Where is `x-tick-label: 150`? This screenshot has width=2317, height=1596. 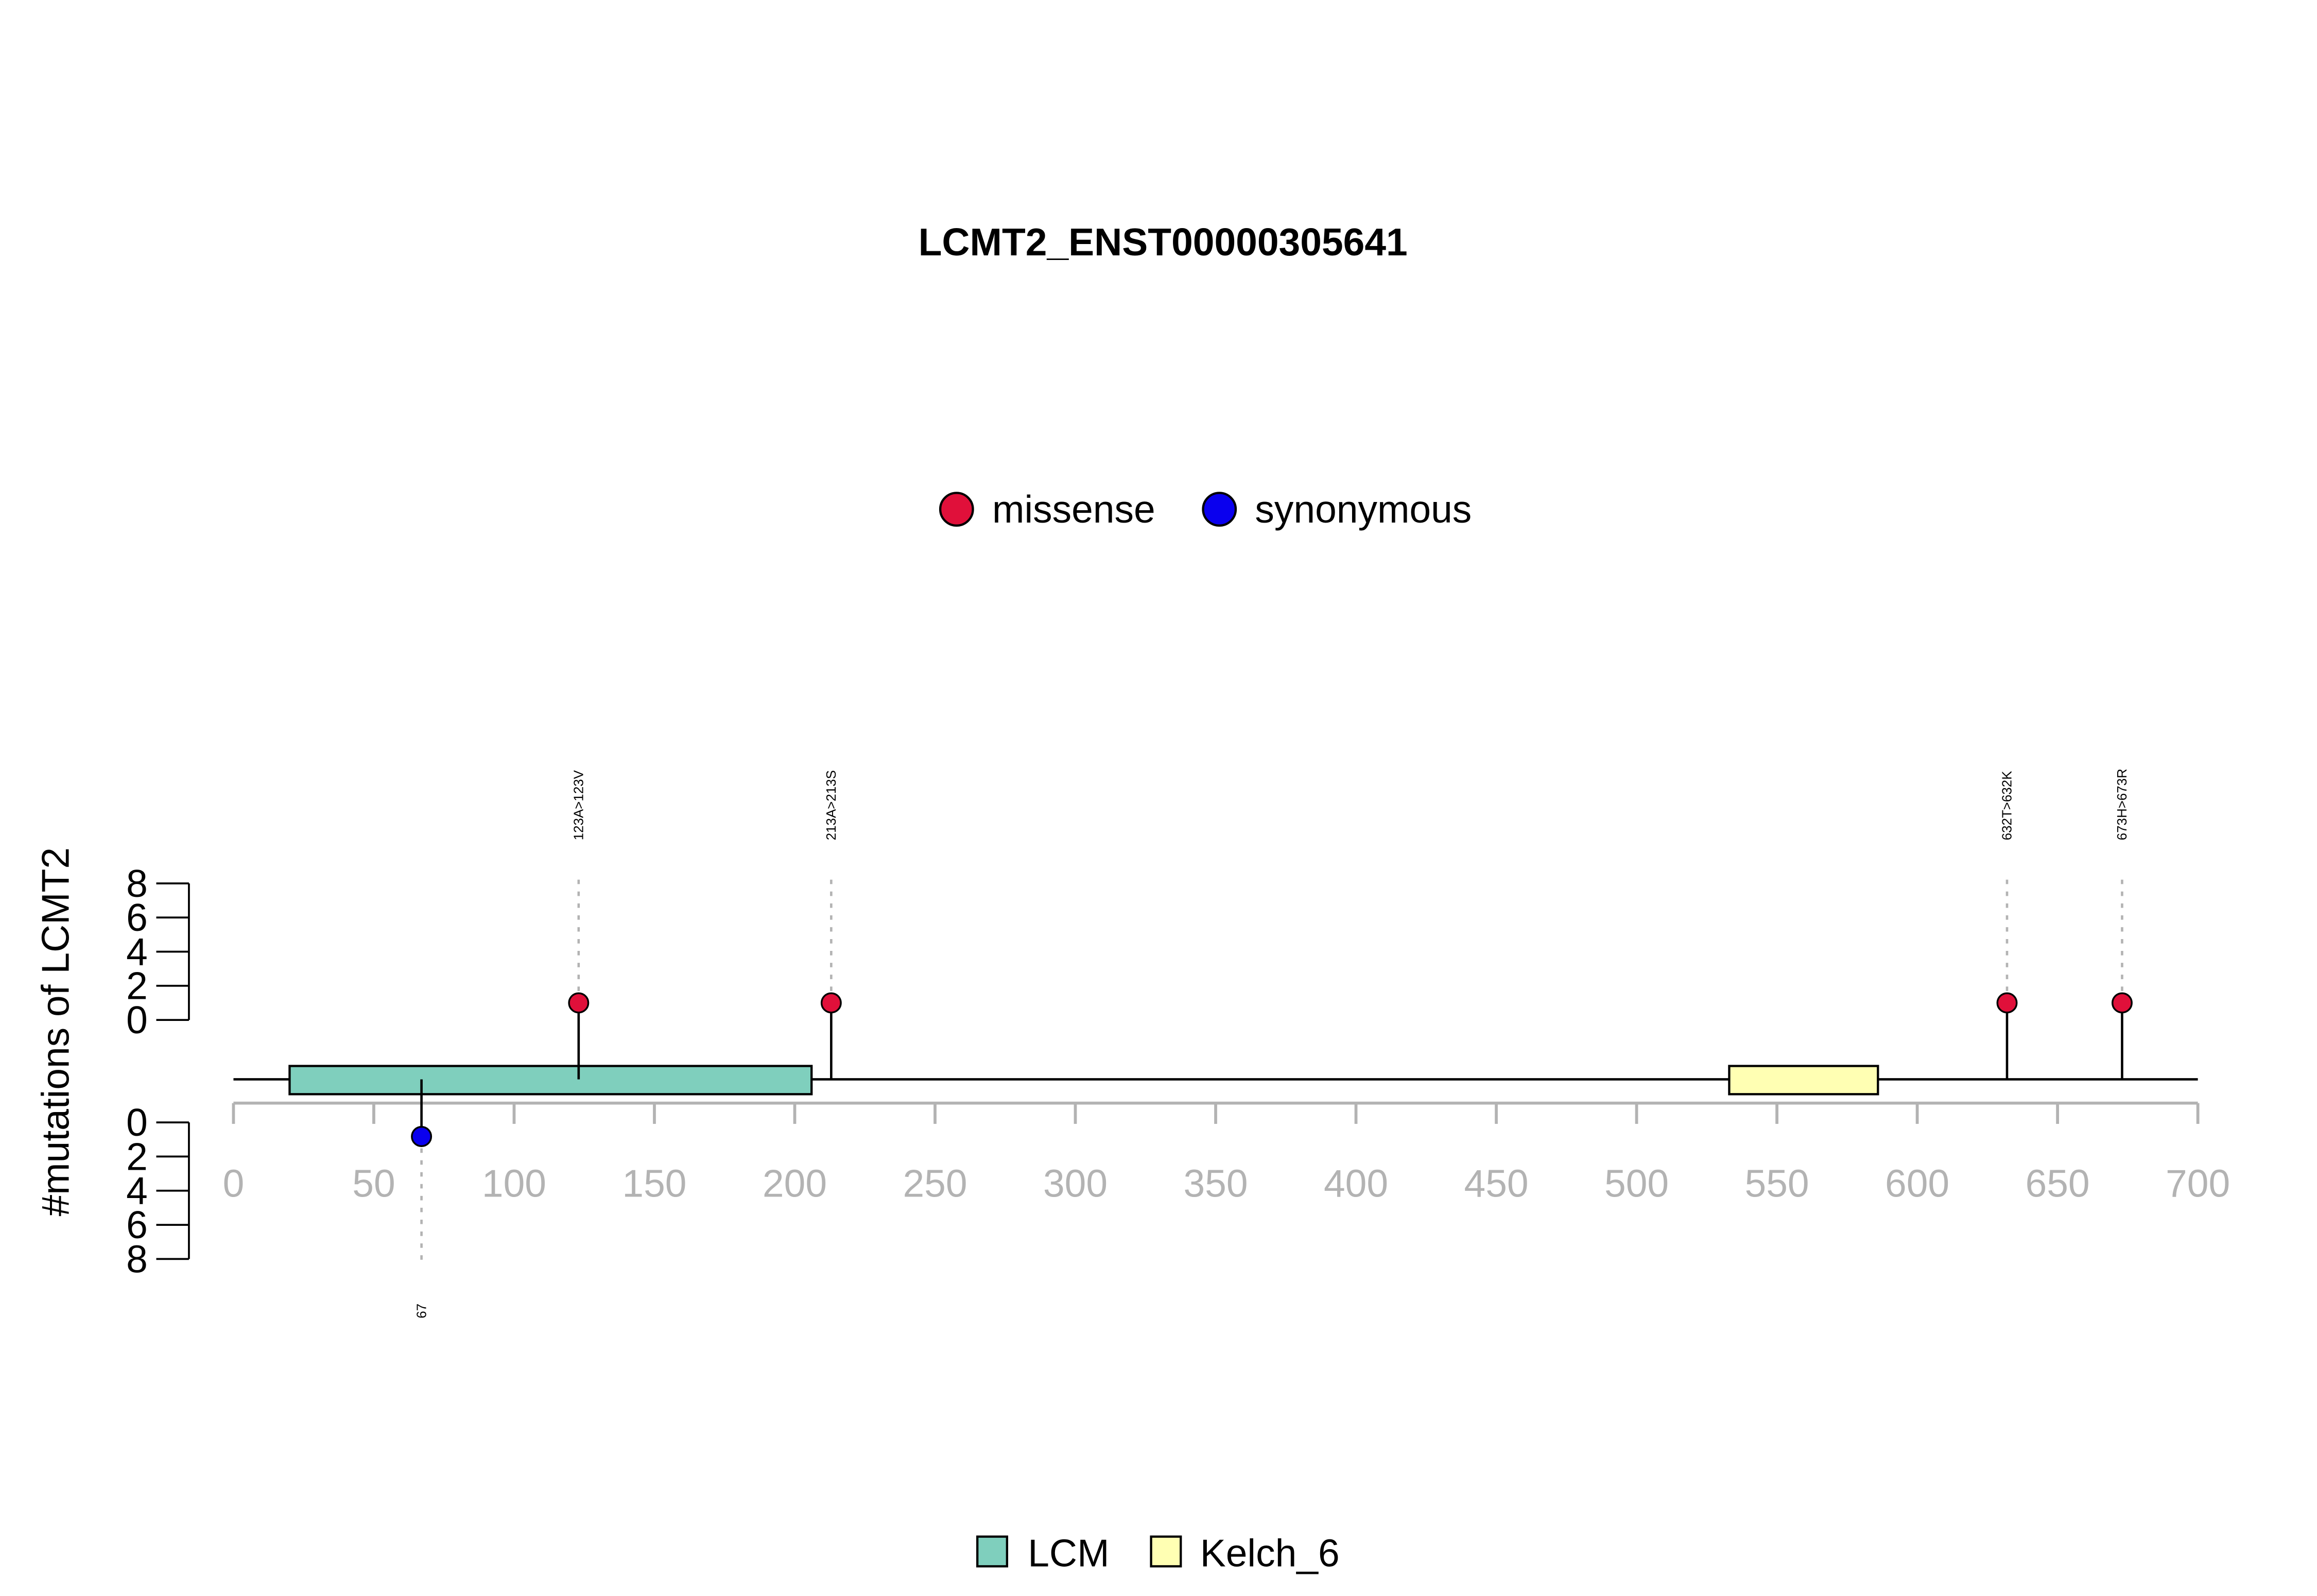 x-tick-label: 150 is located at coordinates (654, 1183).